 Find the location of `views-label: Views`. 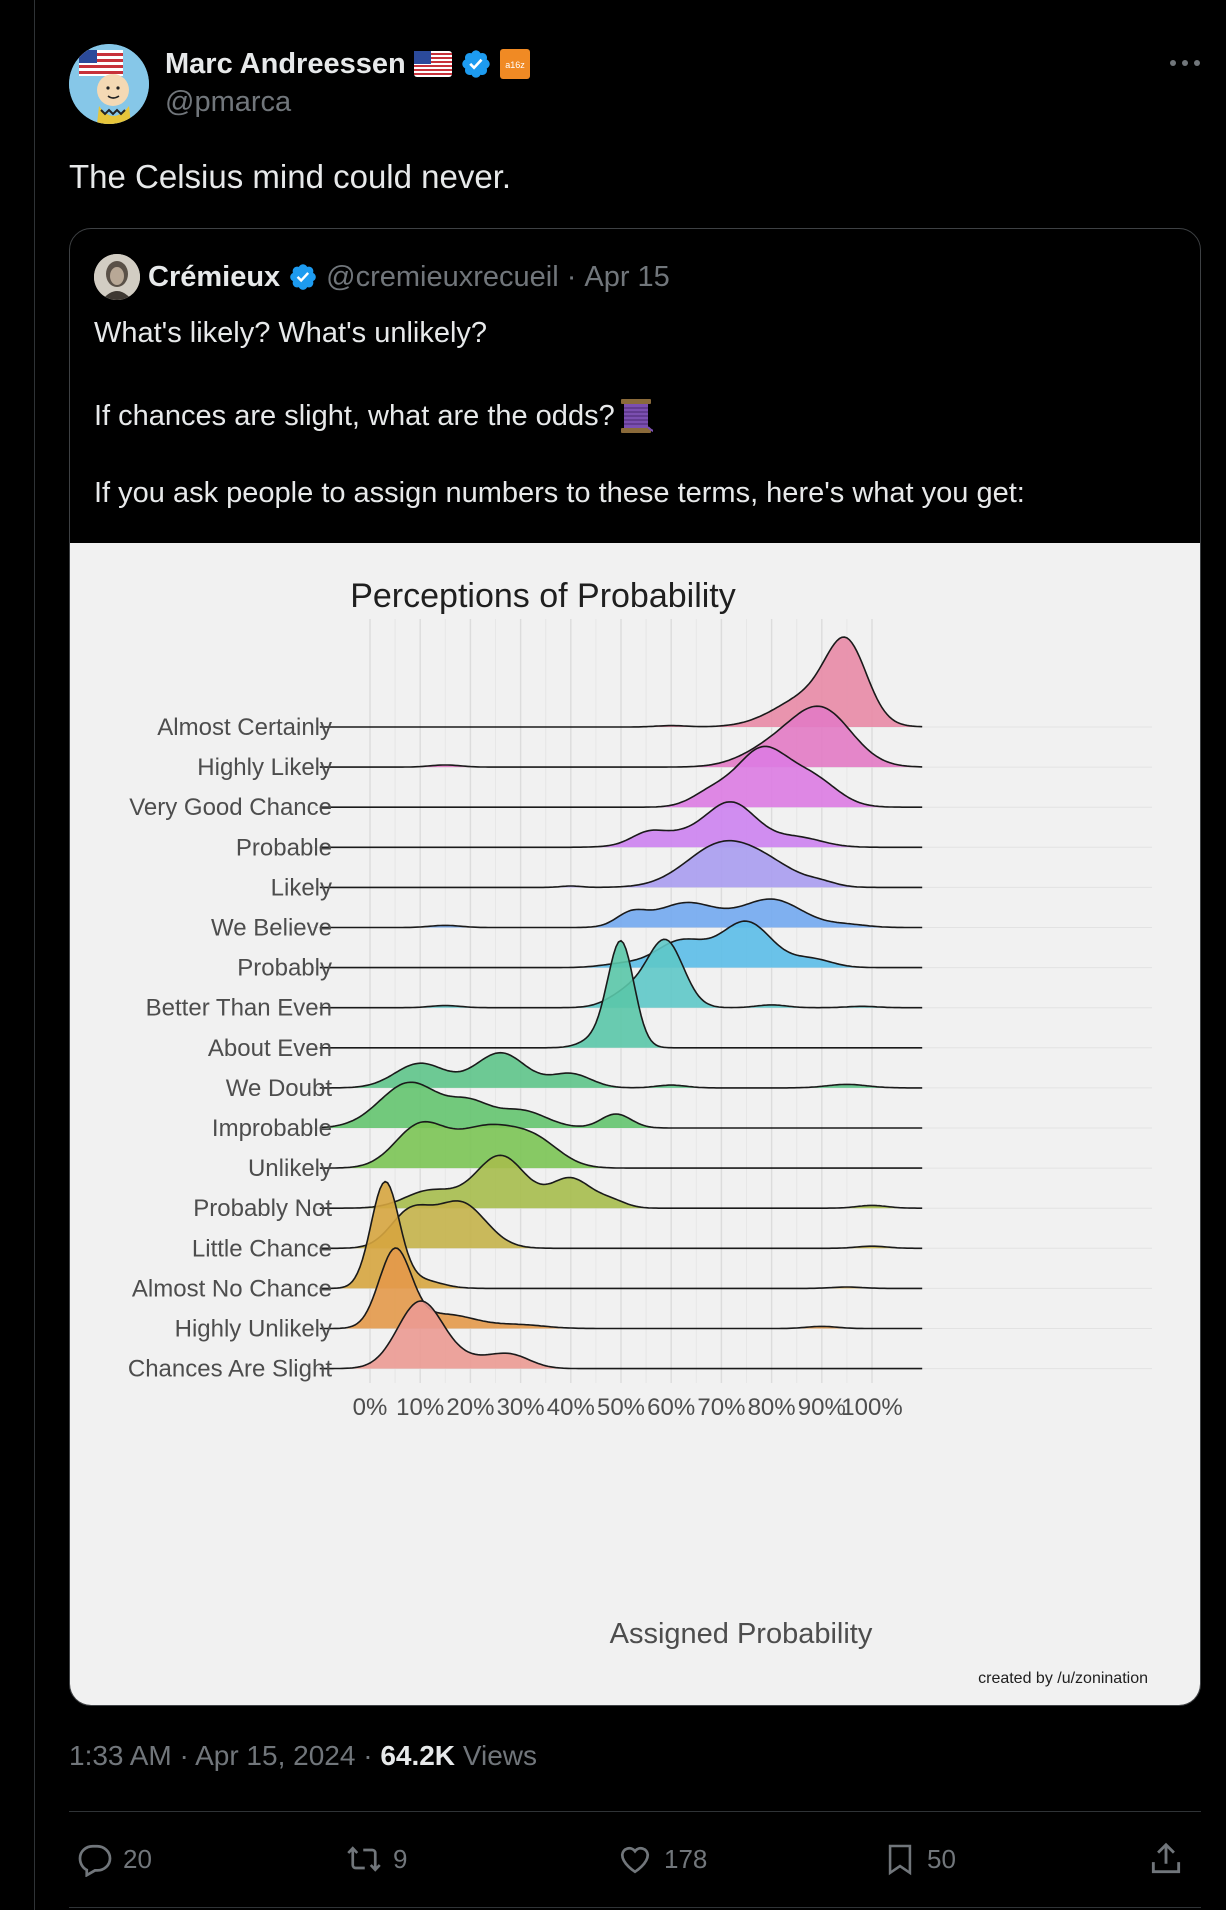

views-label: Views is located at coordinates (499, 1755).